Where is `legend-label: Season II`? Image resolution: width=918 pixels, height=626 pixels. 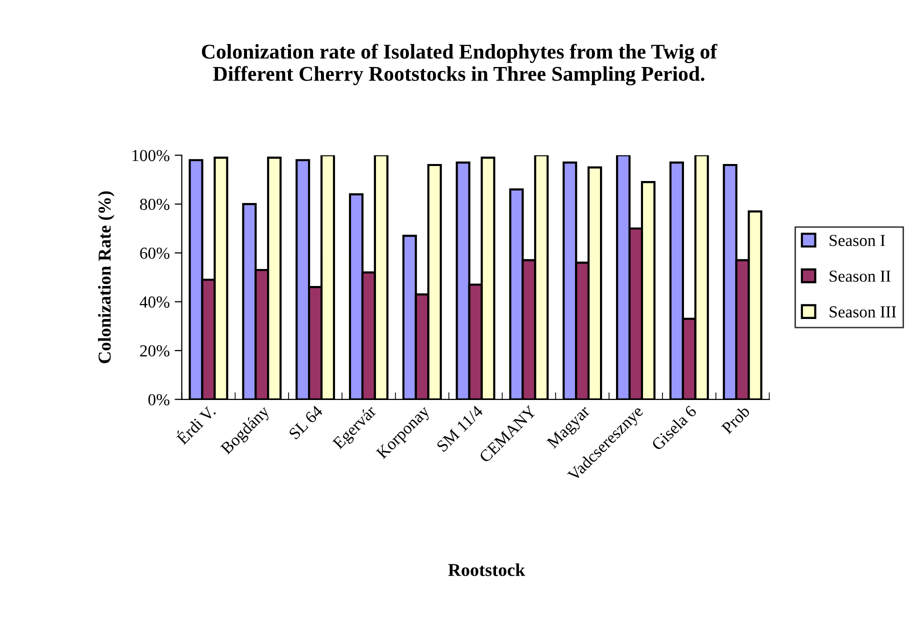
legend-label: Season II is located at coordinates (860, 276).